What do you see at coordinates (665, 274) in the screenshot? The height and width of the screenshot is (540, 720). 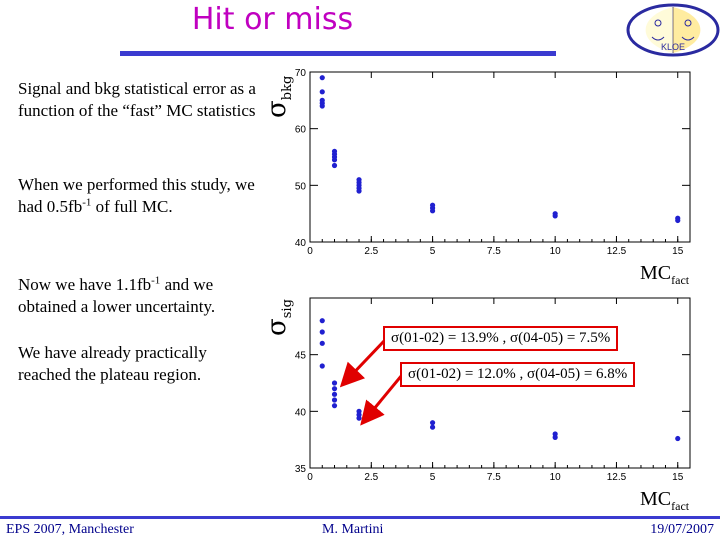 I see `bkg-x-axis-label: MCfact` at bounding box center [665, 274].